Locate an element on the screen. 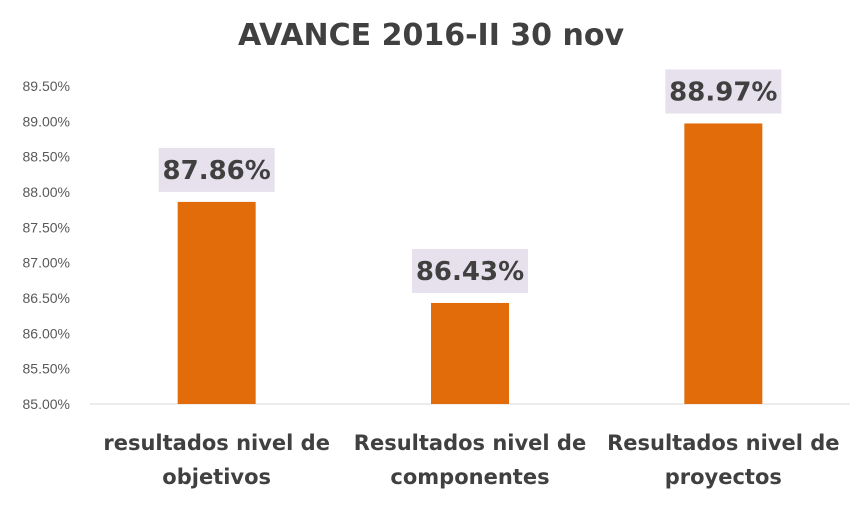  y-tick-label: 86.00% is located at coordinates (46, 333).